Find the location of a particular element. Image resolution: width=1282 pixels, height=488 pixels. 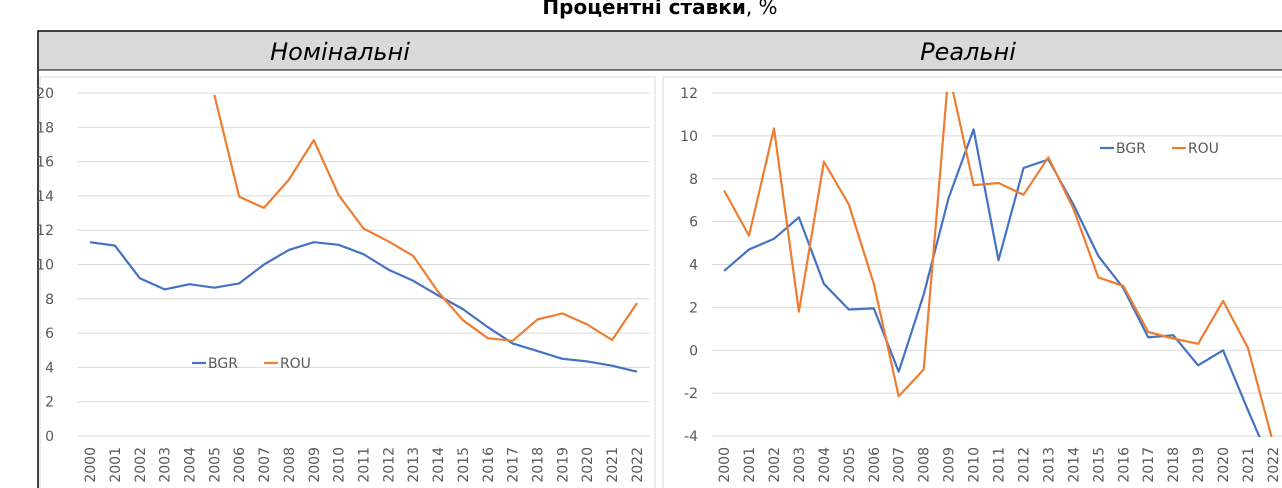

y-tick-label: 14 is located at coordinates (45, 197).